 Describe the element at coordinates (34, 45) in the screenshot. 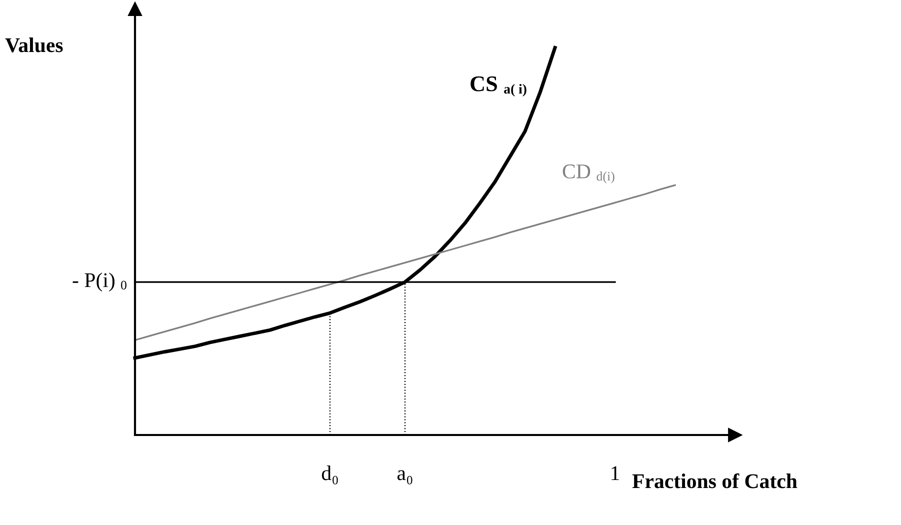

I see `y-axis-title: Values` at that location.